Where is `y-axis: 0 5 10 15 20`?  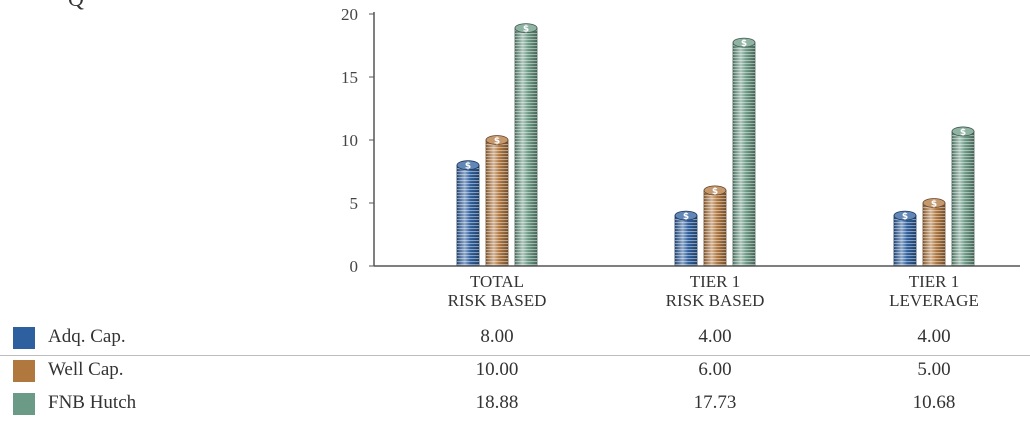
y-axis: 0 5 10 15 20 is located at coordinates (358, 140).